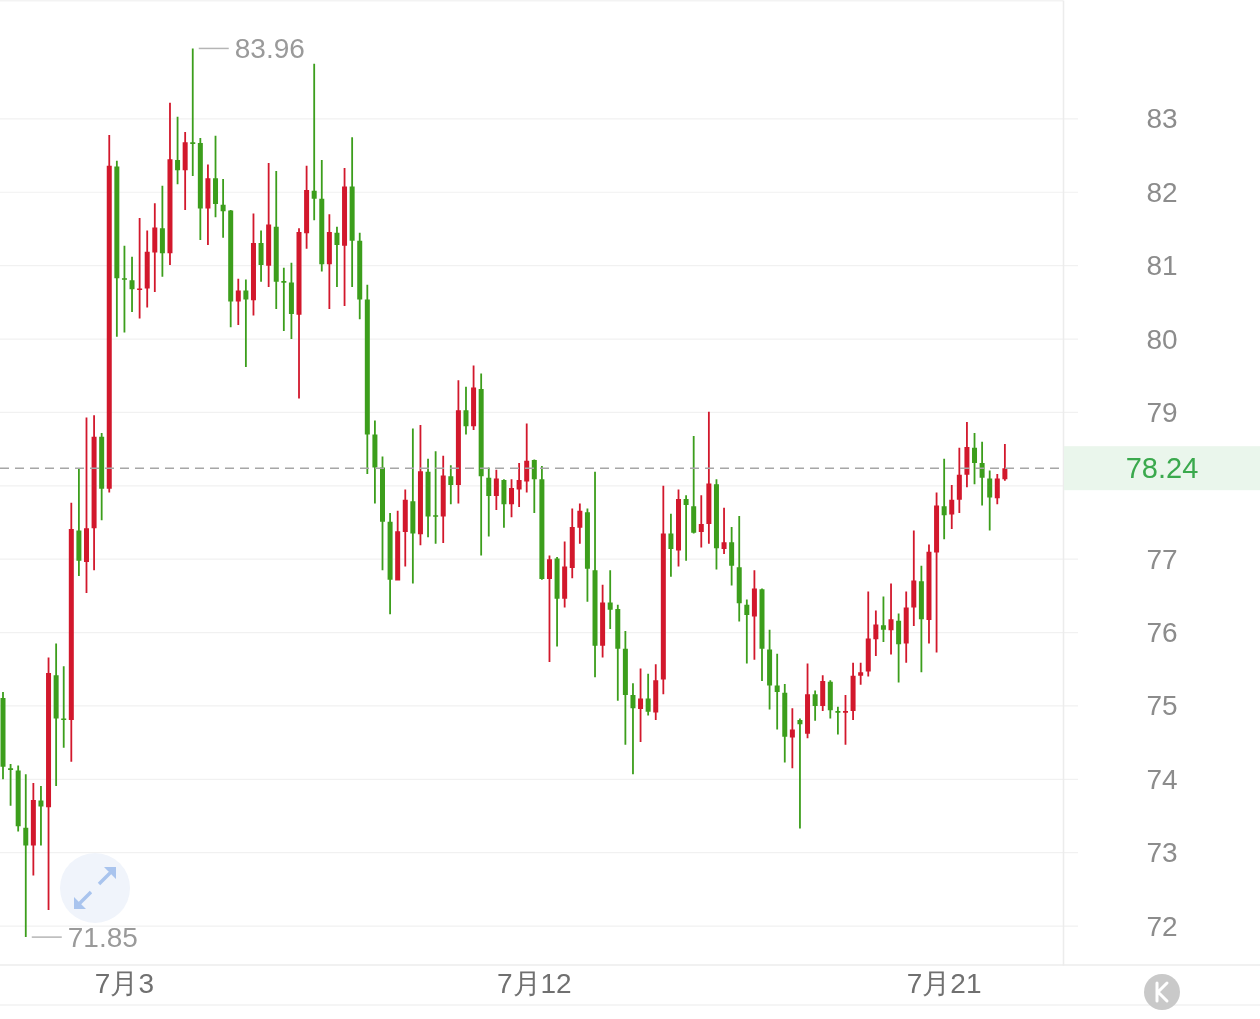 Image resolution: width=1260 pixels, height=1019 pixels. I want to click on y-tick-label: 74, so click(1162, 779).